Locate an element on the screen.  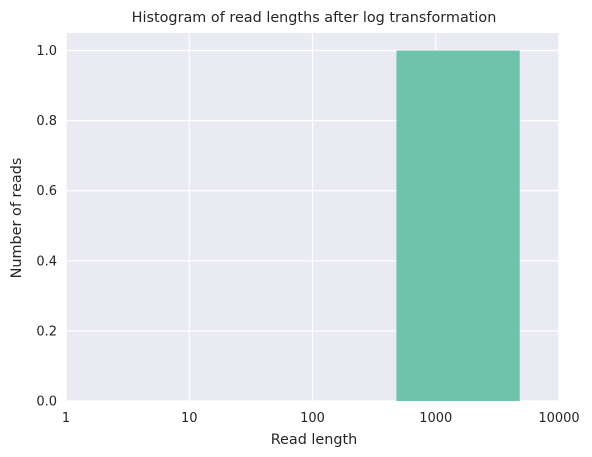
x-tick-label: 10 is located at coordinates (189, 418).